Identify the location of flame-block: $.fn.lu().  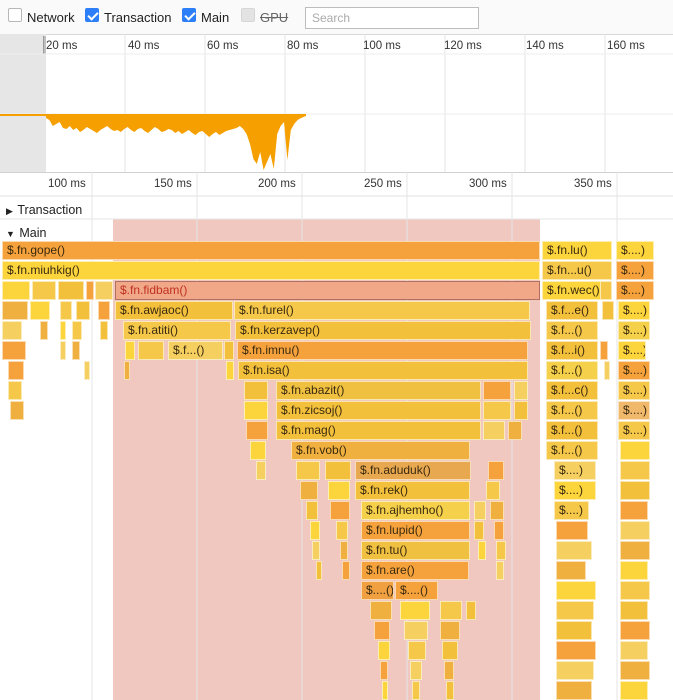
(577, 250).